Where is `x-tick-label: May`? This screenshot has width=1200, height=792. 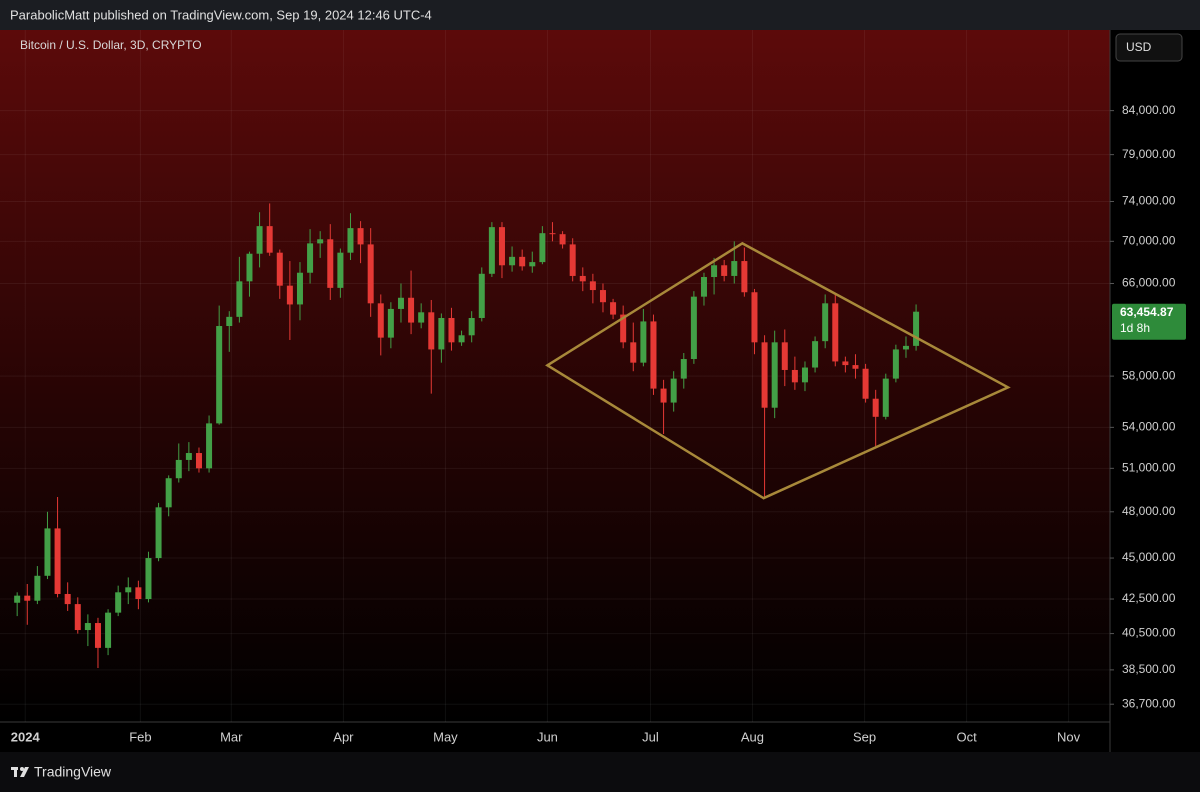 x-tick-label: May is located at coordinates (445, 736).